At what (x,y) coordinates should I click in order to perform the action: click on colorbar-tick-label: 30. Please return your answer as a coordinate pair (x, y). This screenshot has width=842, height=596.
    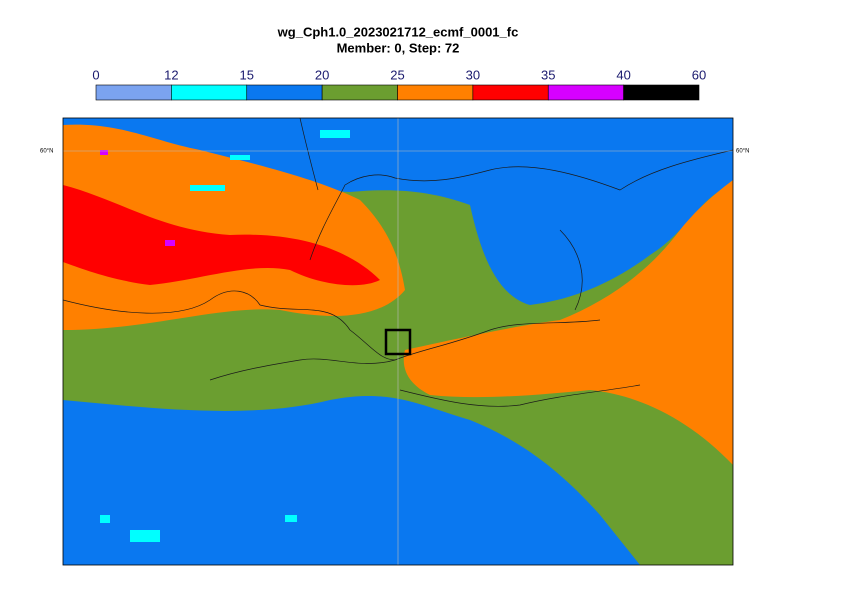
    Looking at the image, I should click on (473, 74).